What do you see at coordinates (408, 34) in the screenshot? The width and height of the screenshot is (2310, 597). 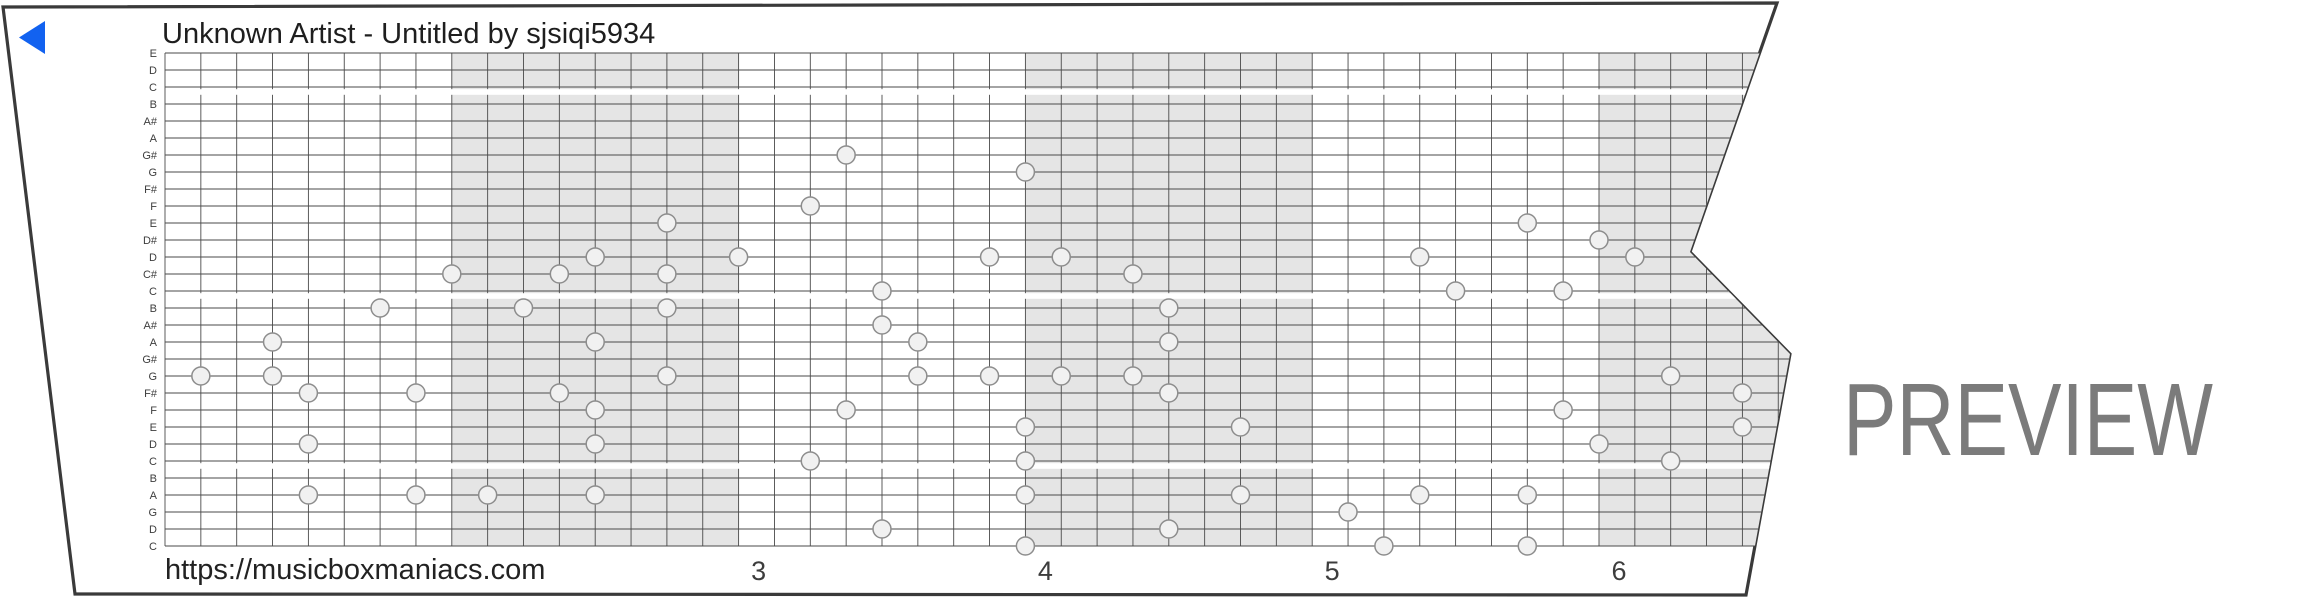 I see `strip-title: Unknown Artist - Untitled by sjsiqi5934` at bounding box center [408, 34].